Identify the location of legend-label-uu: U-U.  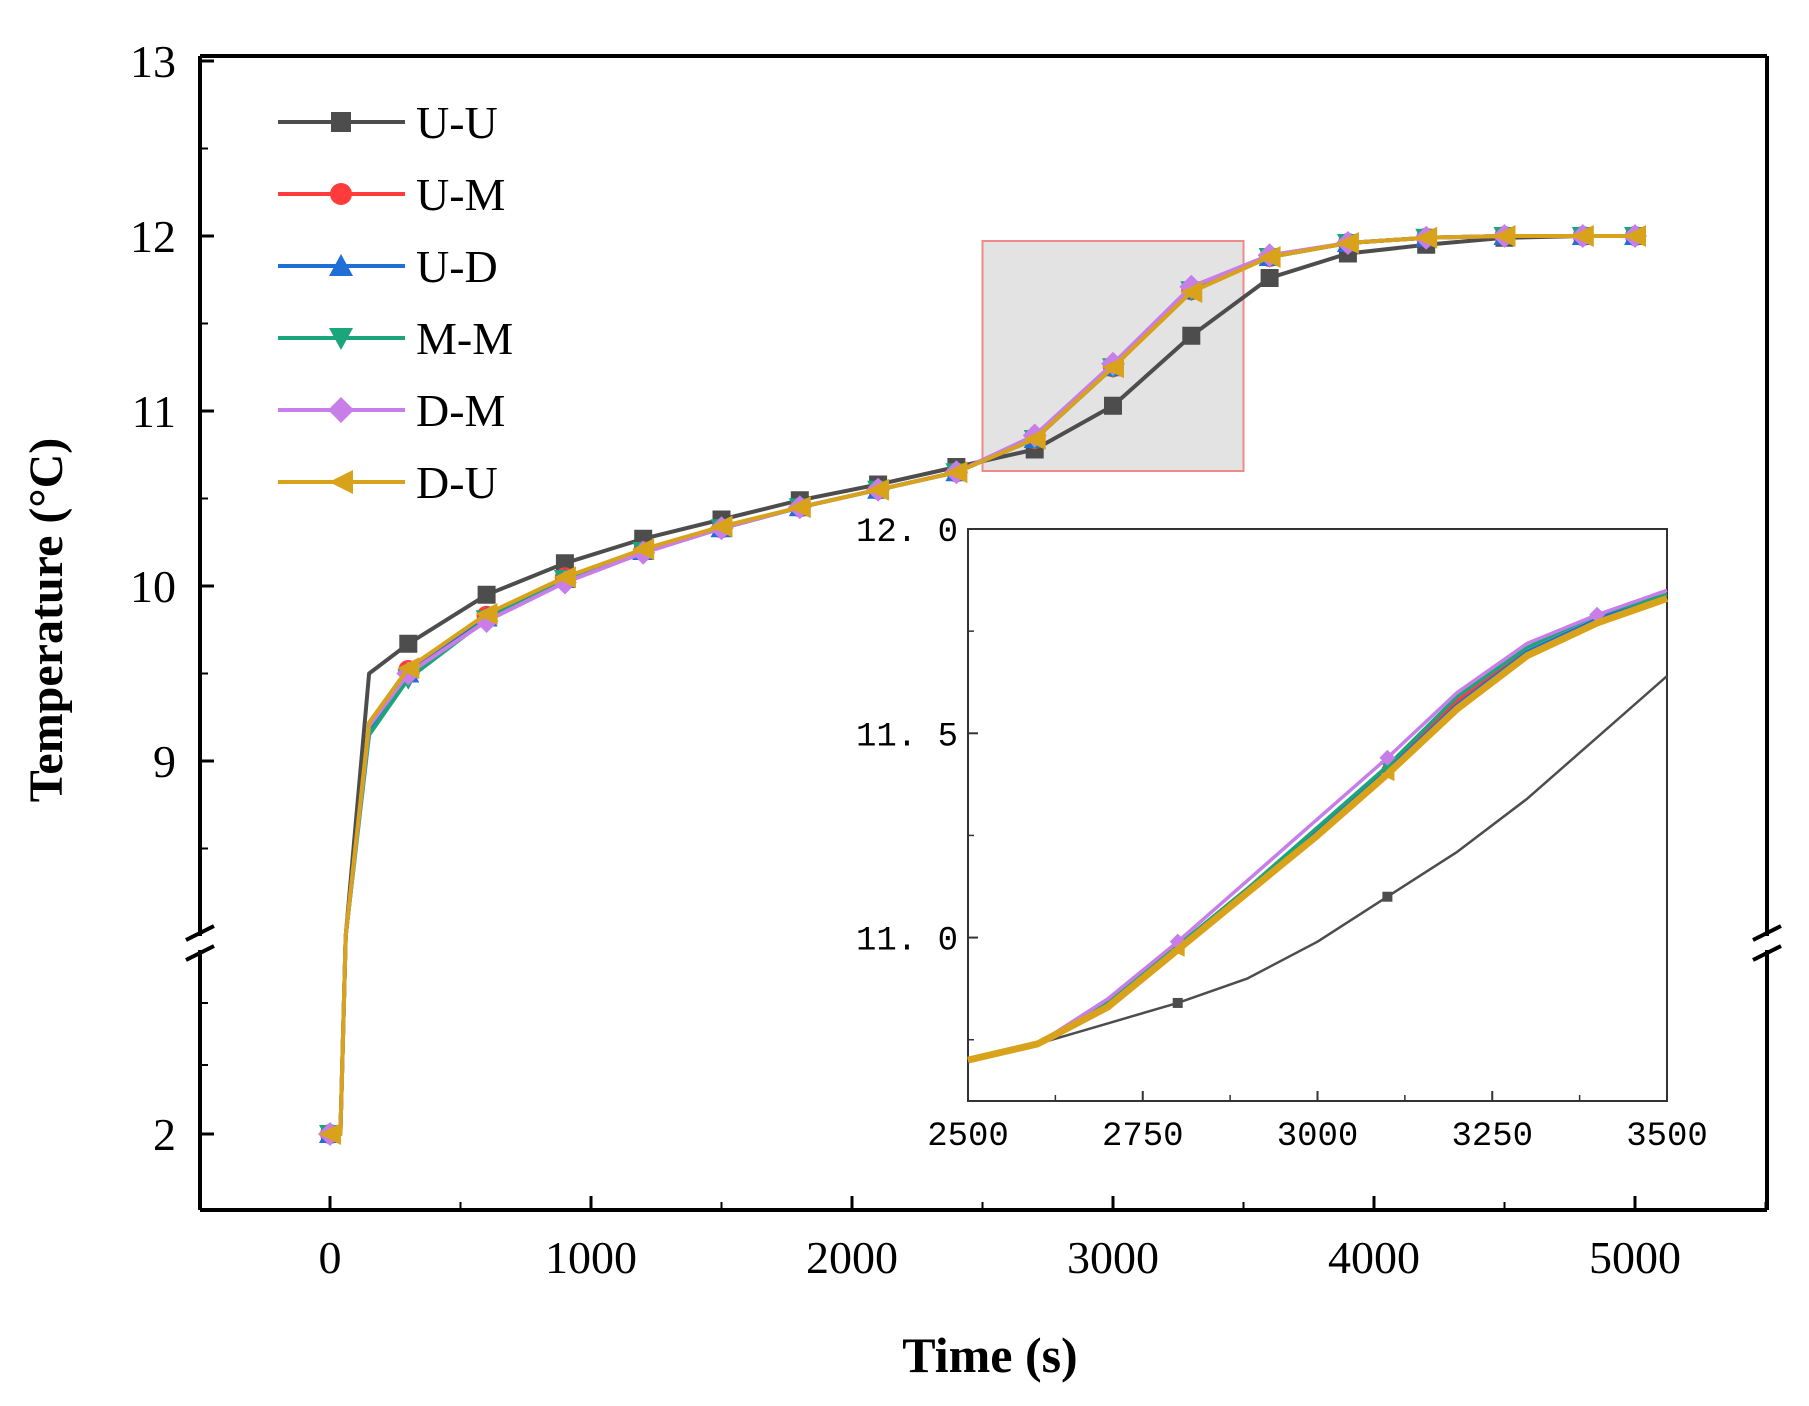
(457, 122).